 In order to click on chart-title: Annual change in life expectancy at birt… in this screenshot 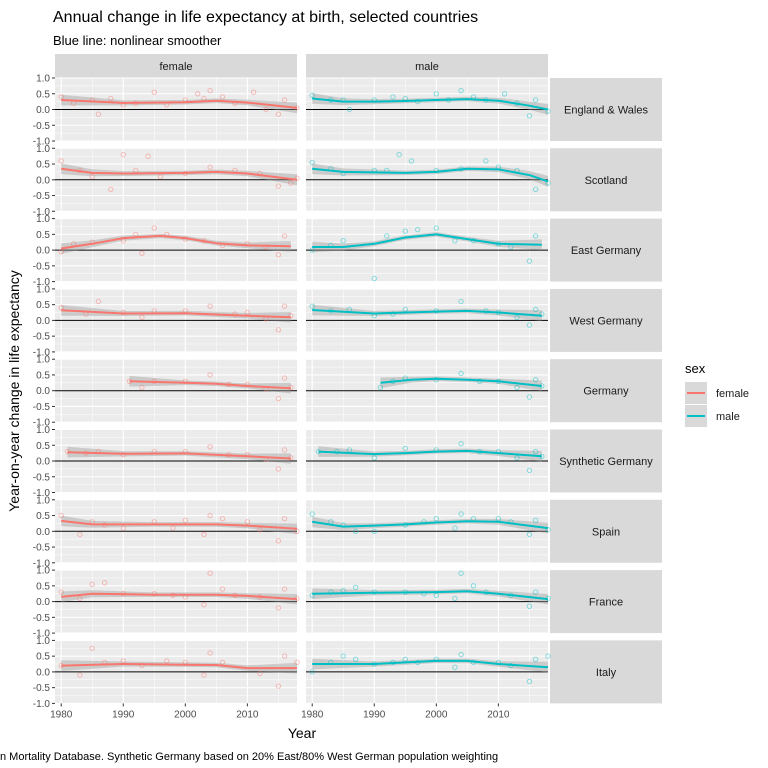, I will do `click(265, 17)`.